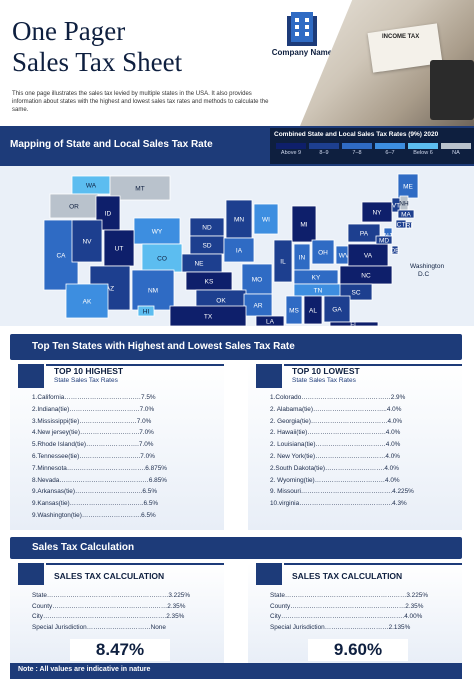  Describe the element at coordinates (207, 228) in the screenshot. I see `state-label: ND` at that location.